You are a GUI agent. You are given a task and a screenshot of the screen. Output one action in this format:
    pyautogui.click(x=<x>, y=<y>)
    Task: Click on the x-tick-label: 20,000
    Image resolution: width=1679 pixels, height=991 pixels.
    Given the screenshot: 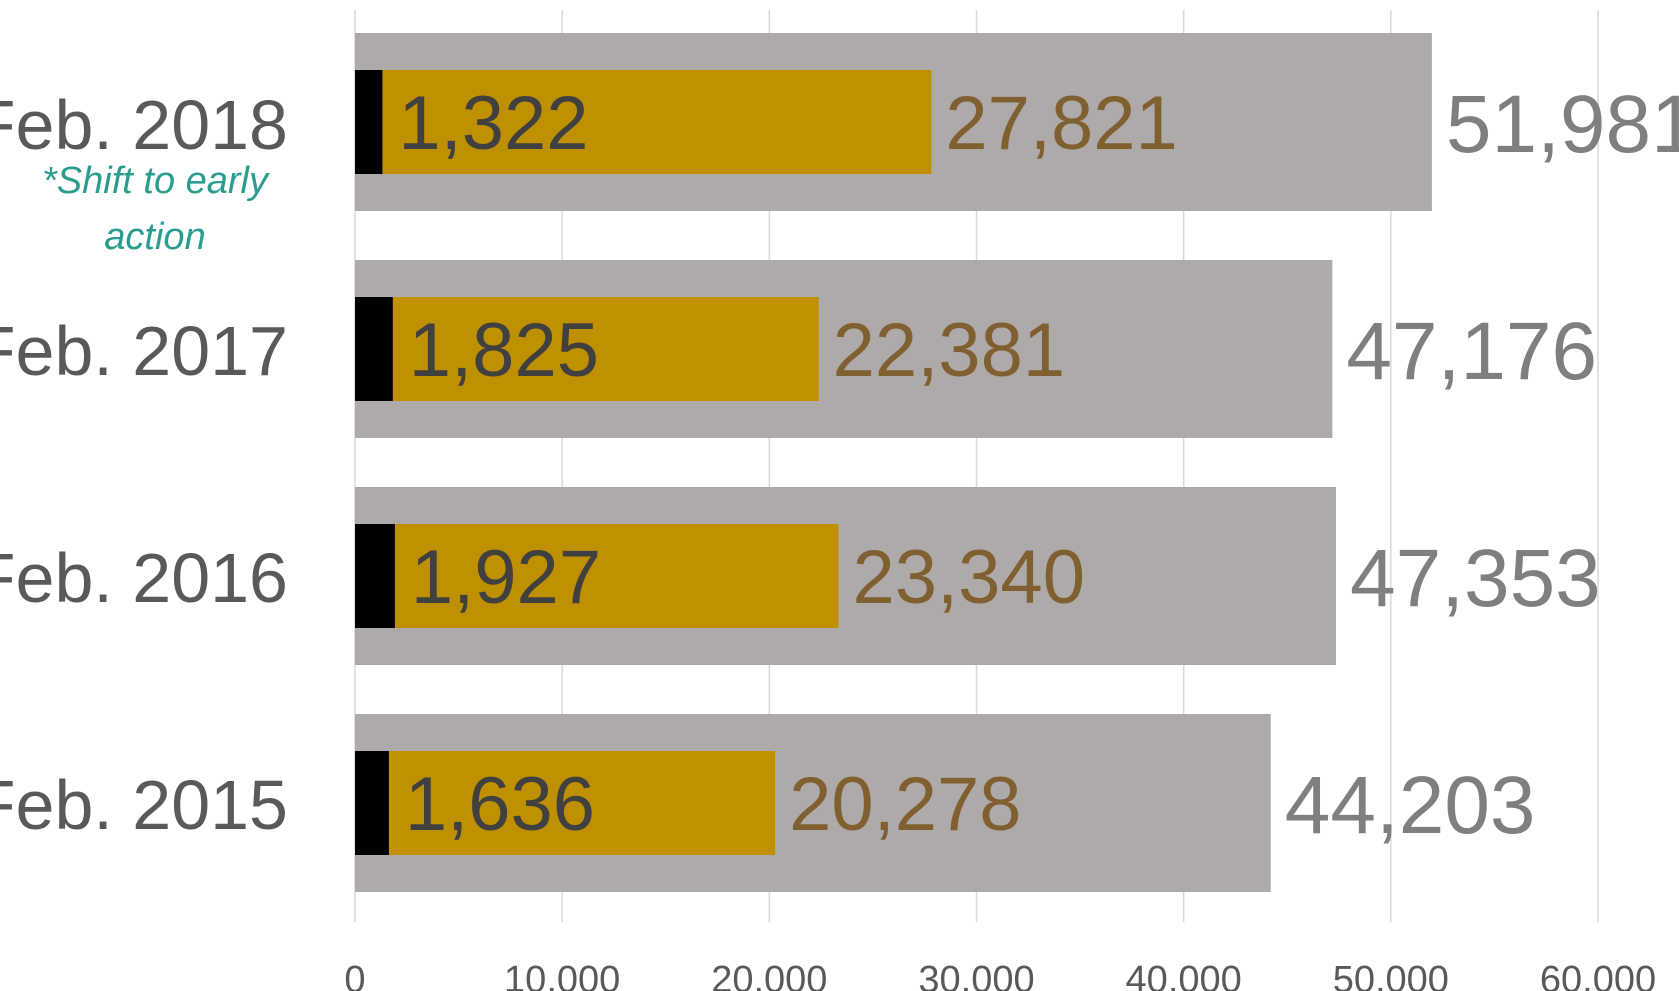 What is the action you would take?
    pyautogui.click(x=769, y=975)
    